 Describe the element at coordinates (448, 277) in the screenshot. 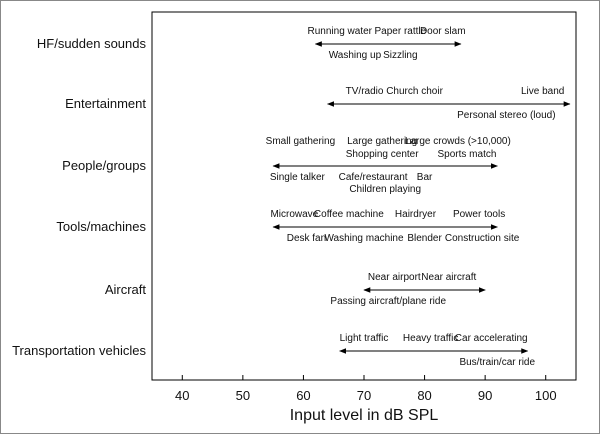

I see `annotation-above-aircraft-1: Near aircraft` at that location.